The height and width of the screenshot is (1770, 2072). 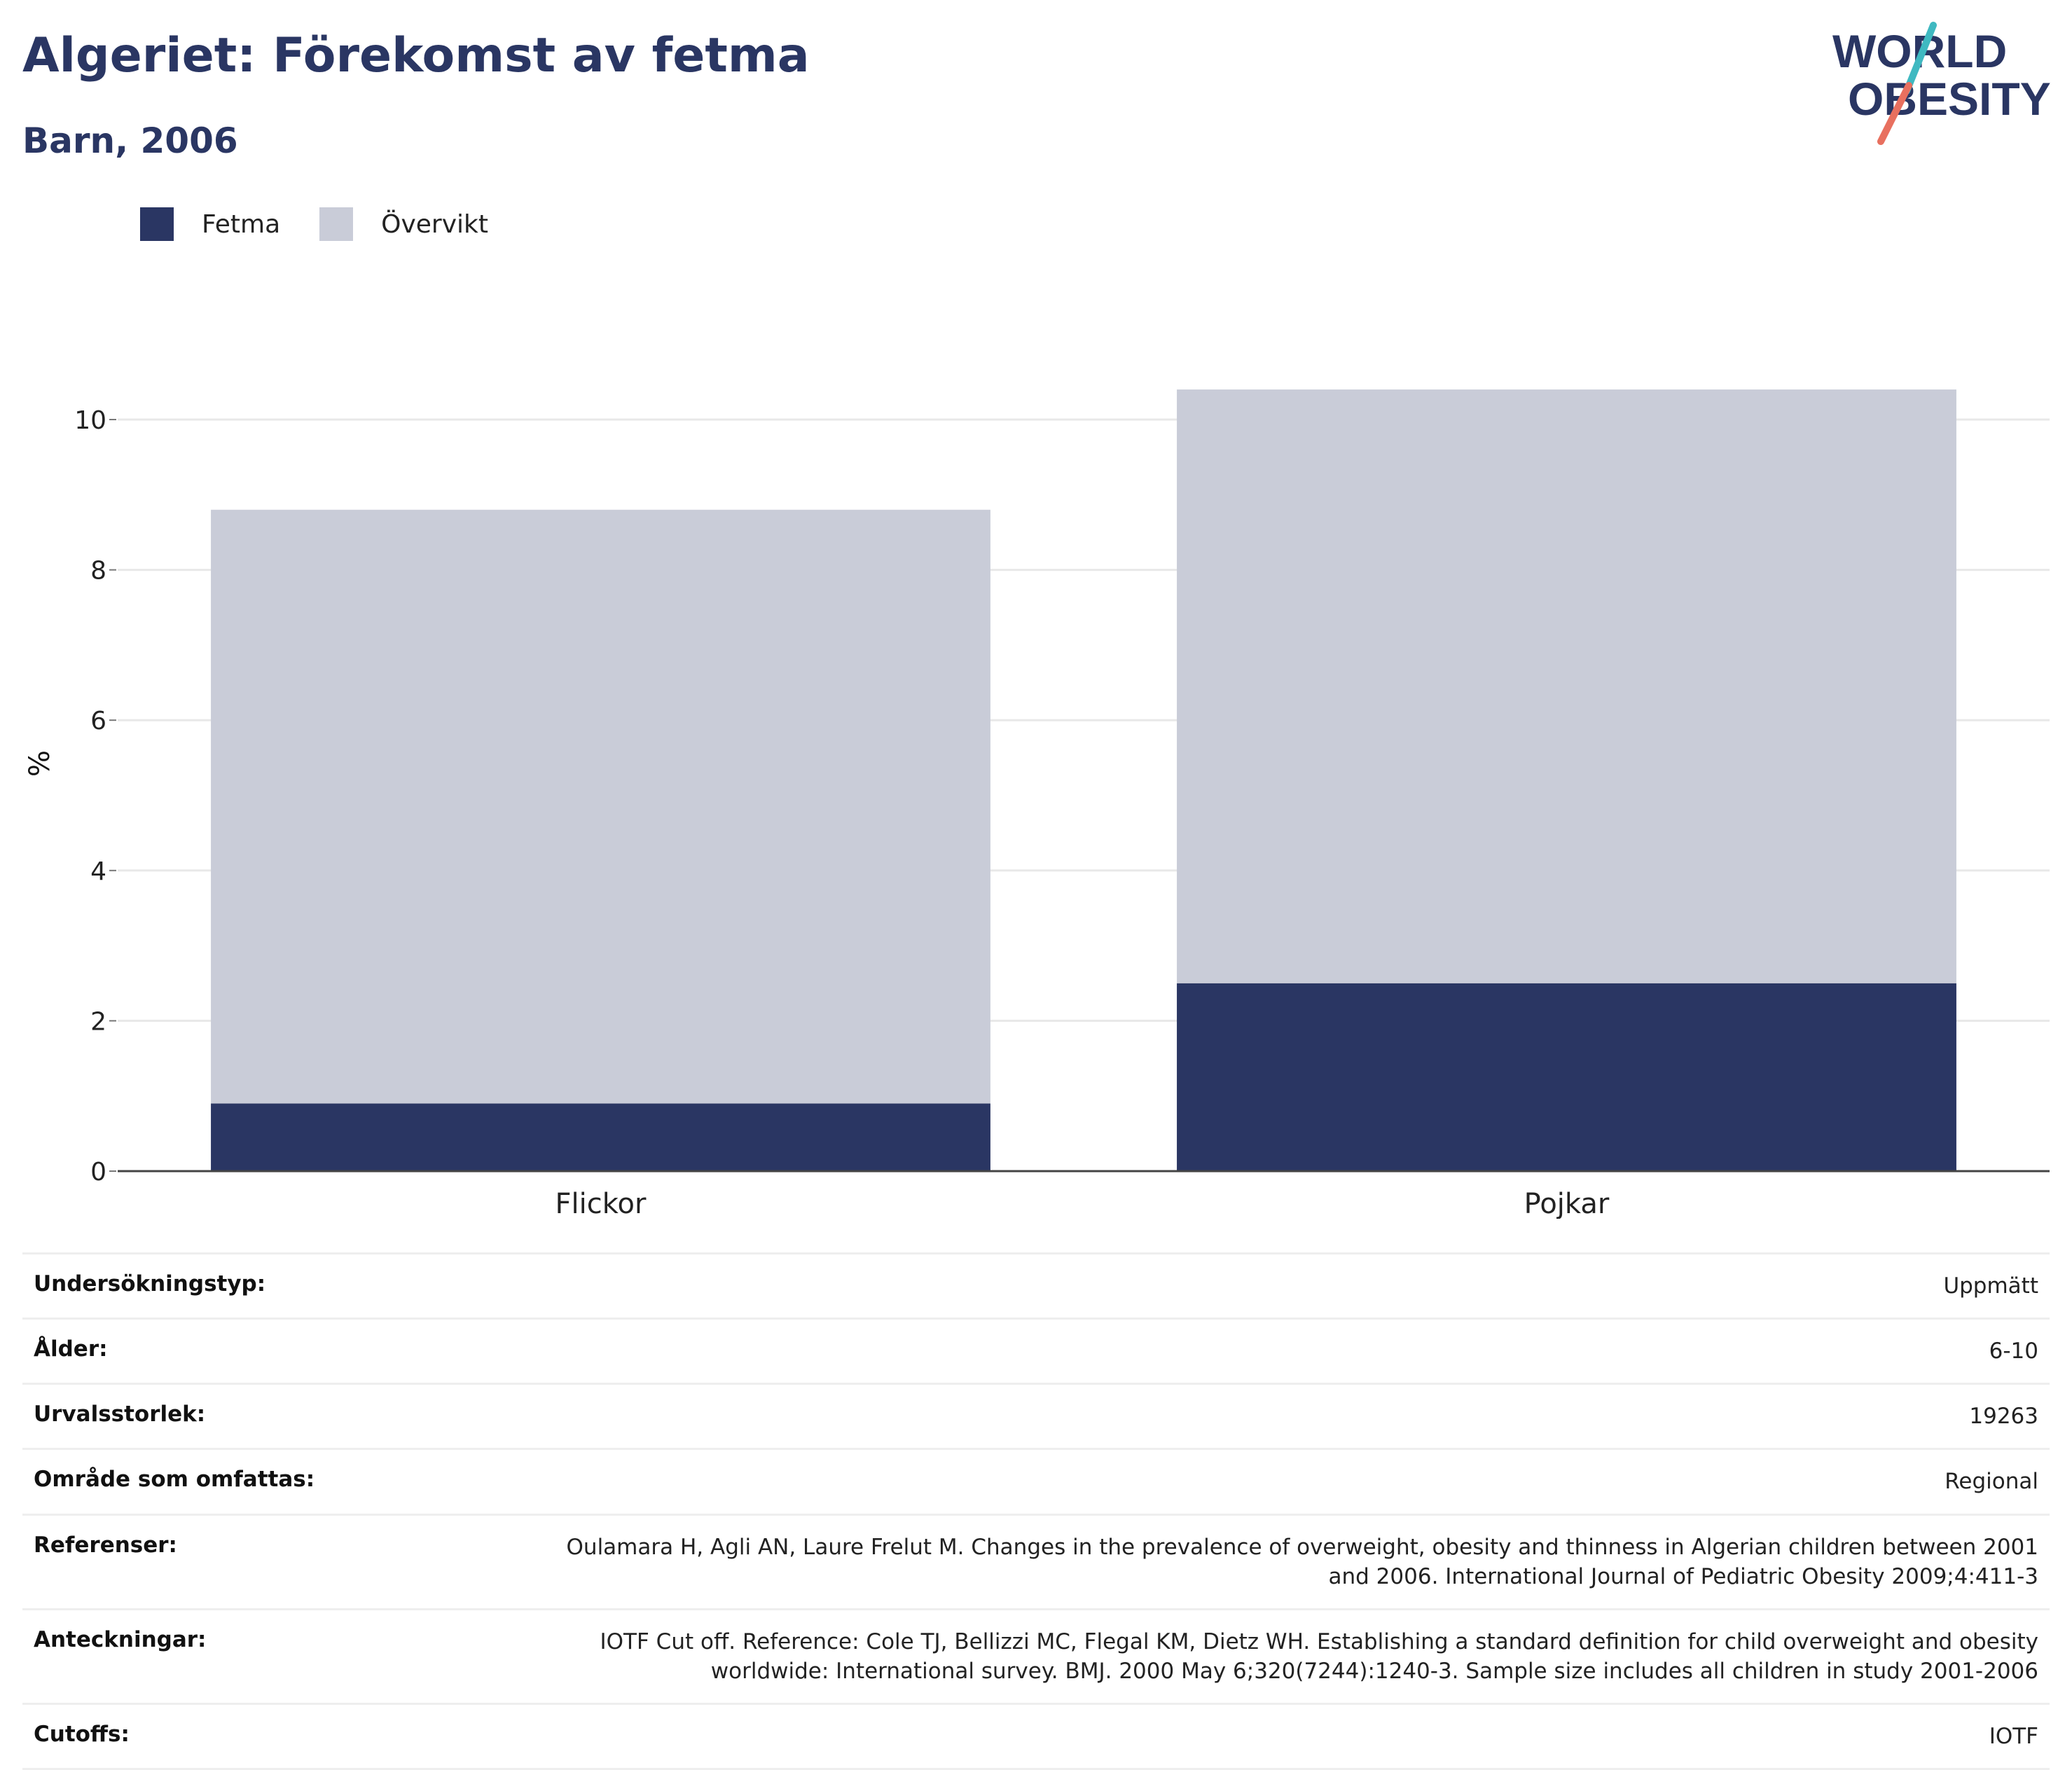 I want to click on logo-slash-top, so click(x=1920, y=59).